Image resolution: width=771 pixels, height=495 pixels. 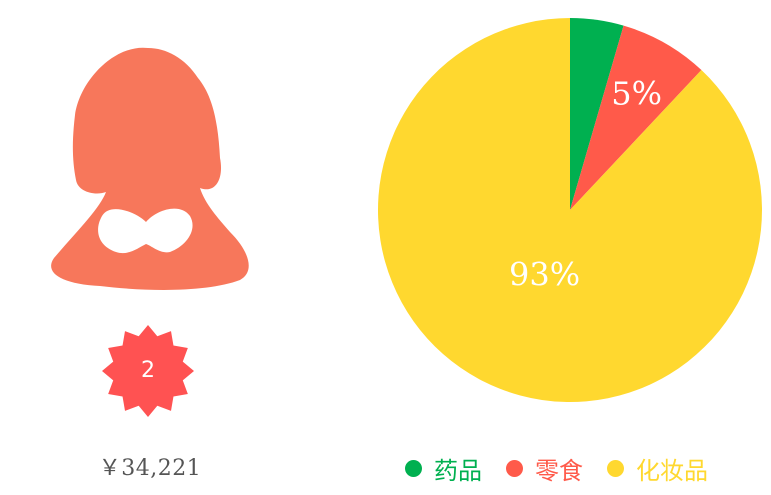 What do you see at coordinates (636, 93) in the screenshot?
I see `pie-slice-label: 5%` at bounding box center [636, 93].